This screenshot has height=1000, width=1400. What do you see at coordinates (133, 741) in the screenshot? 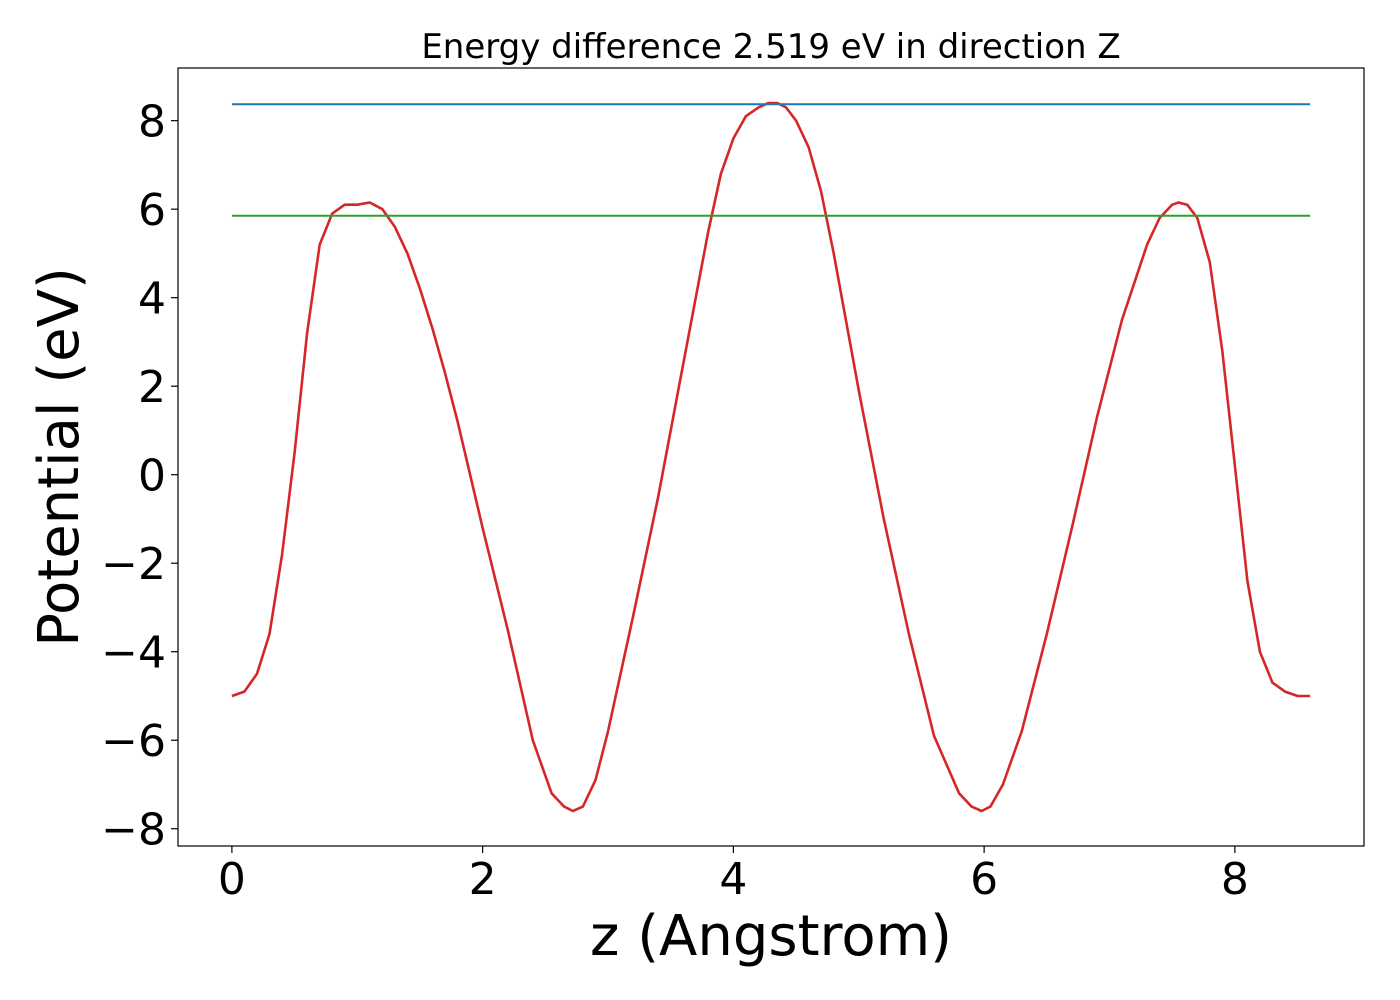
I see `y-tick-label: −6` at bounding box center [133, 741].